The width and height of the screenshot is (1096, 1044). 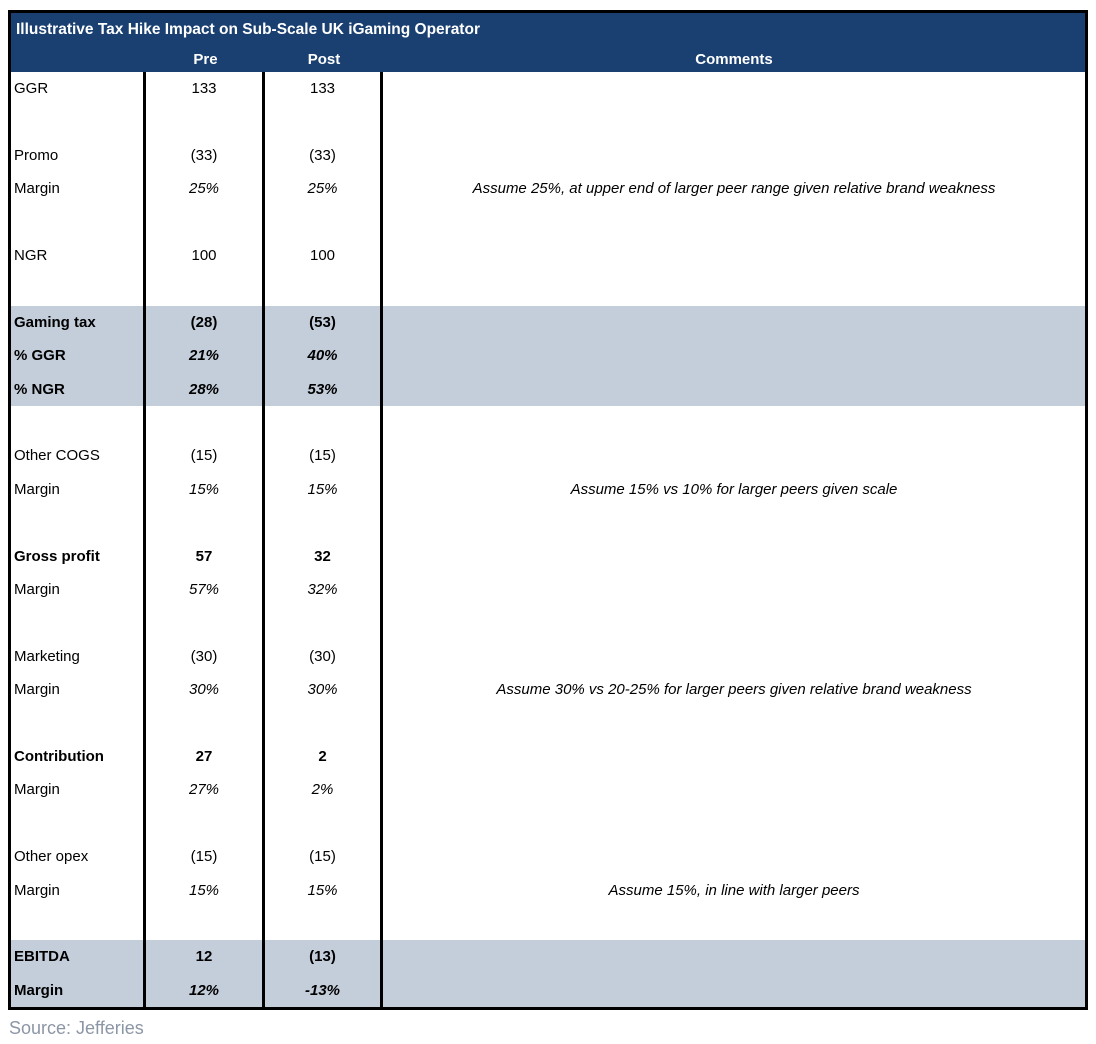 I want to click on source-note: Source: Jefferies, so click(x=76, y=1027).